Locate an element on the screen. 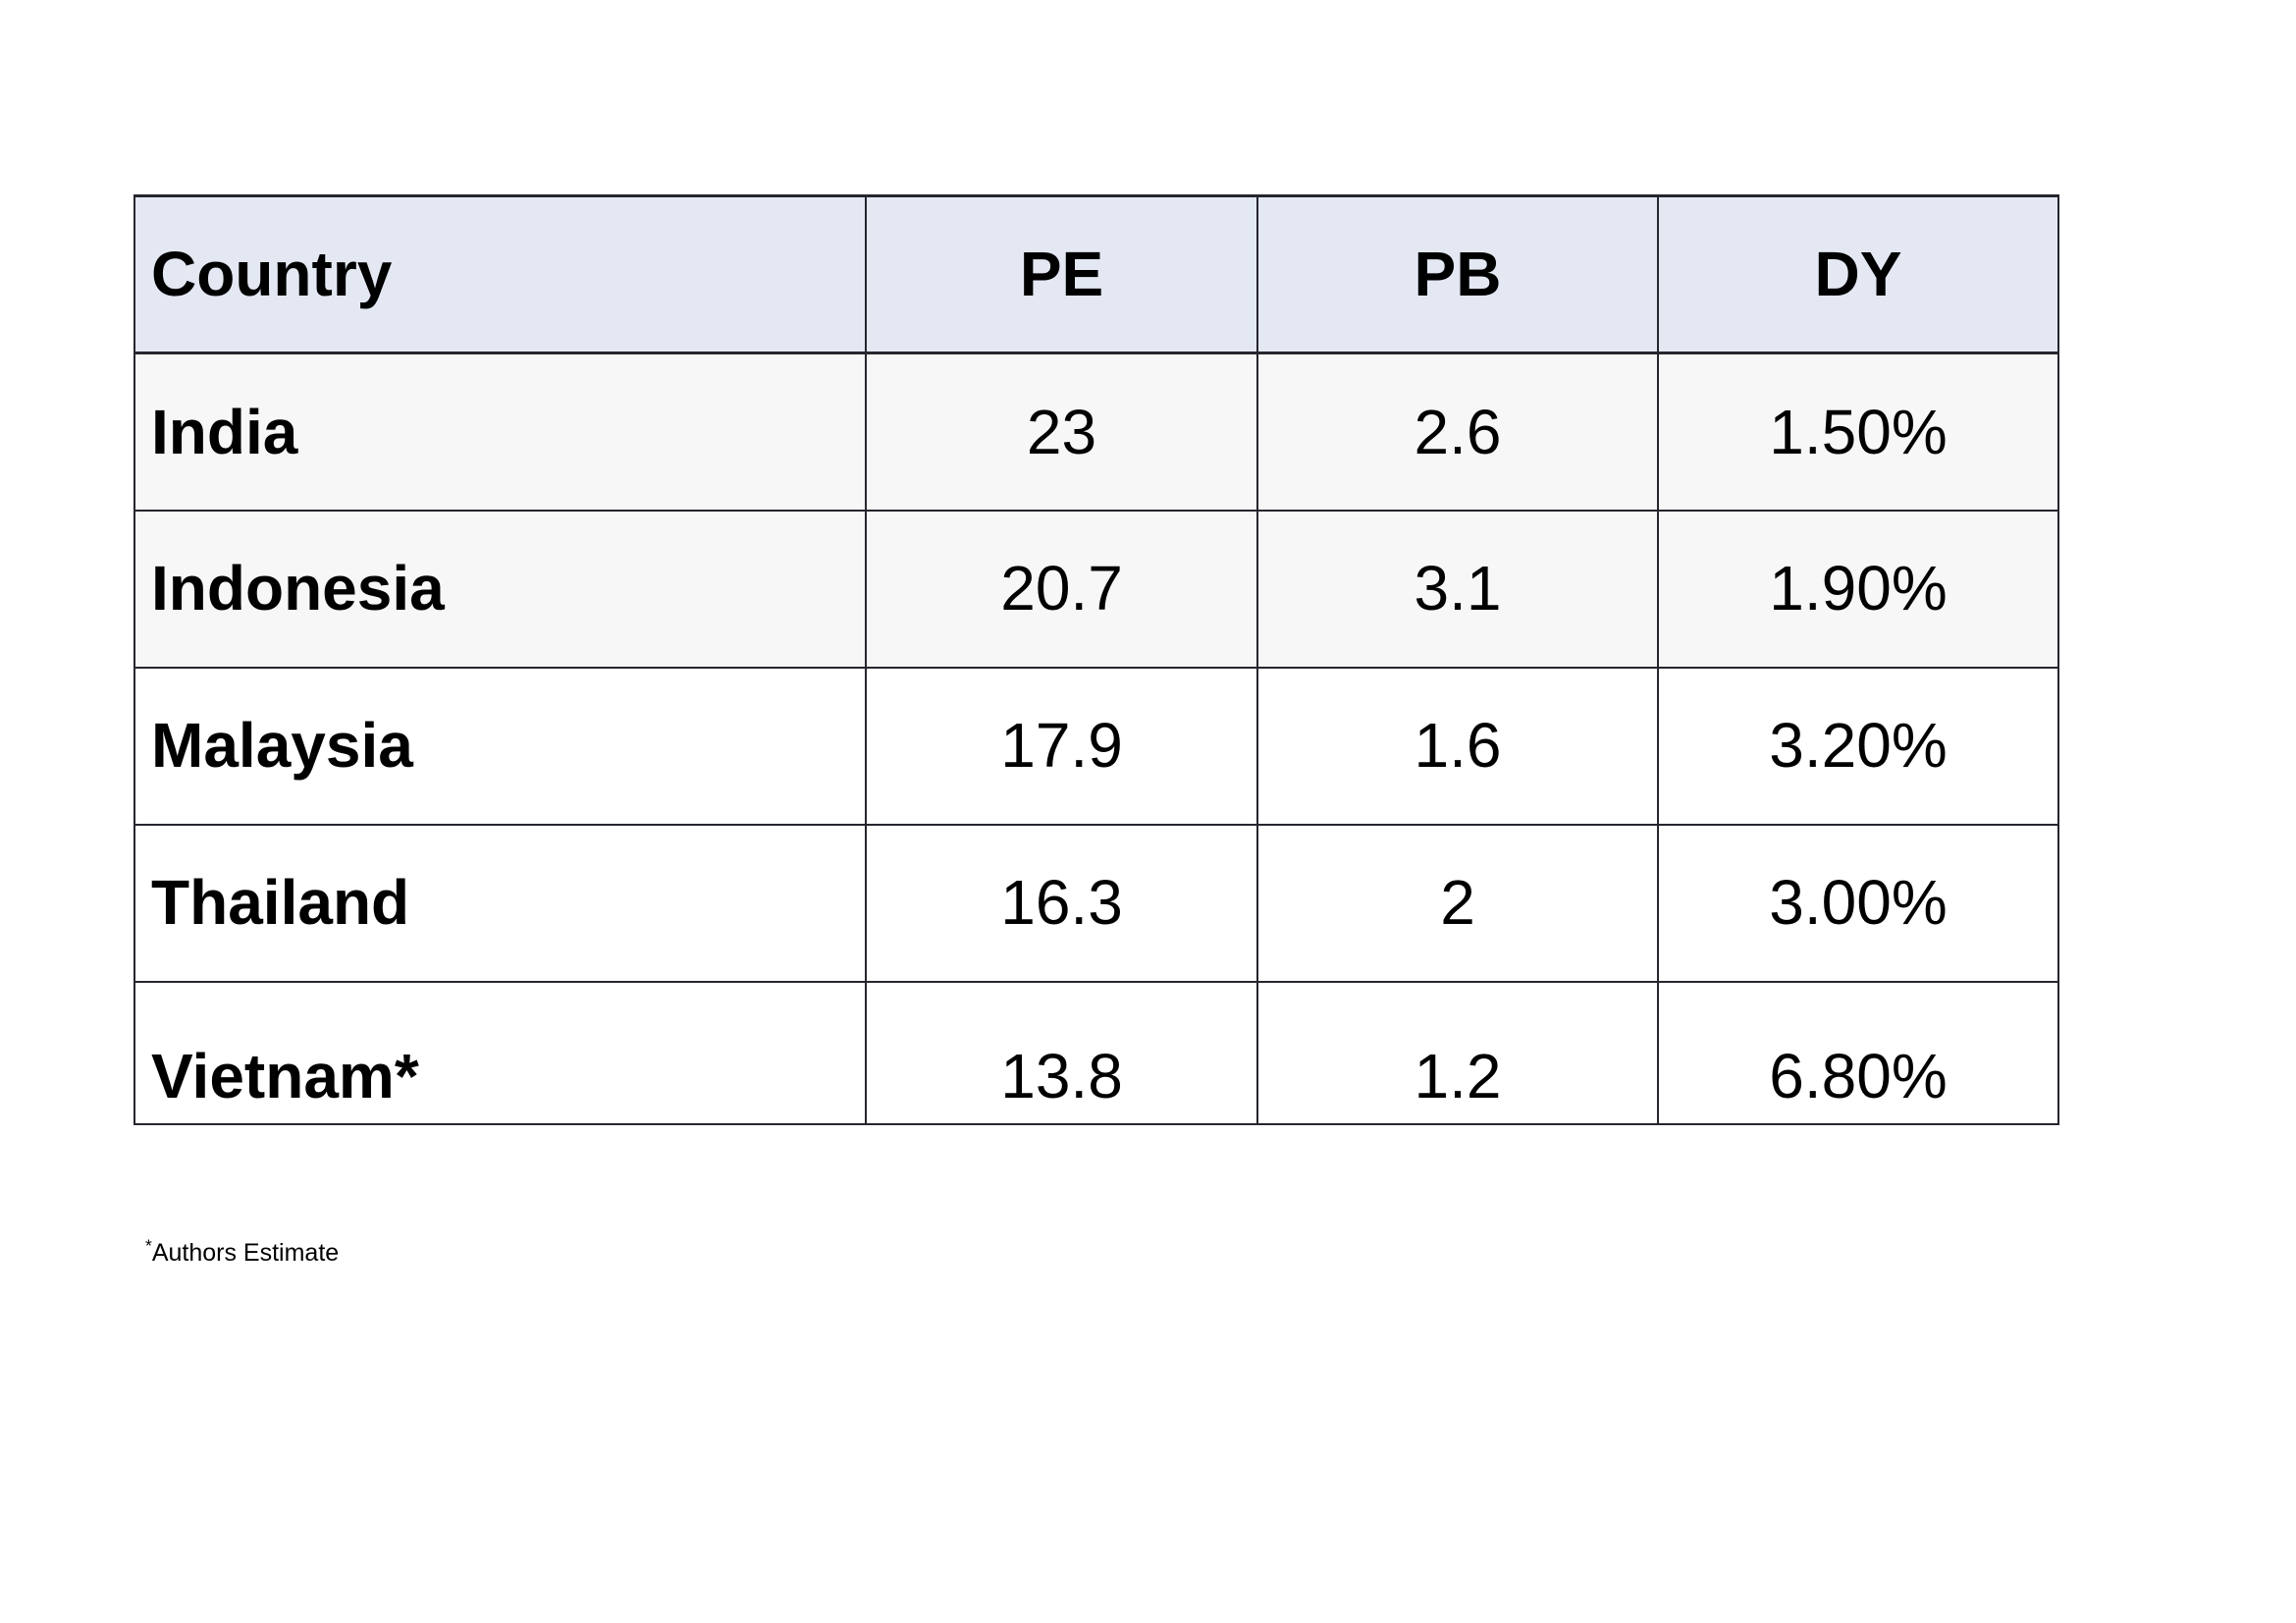 The height and width of the screenshot is (1623, 2296). cell-pb: 1.2 is located at coordinates (1457, 1052).